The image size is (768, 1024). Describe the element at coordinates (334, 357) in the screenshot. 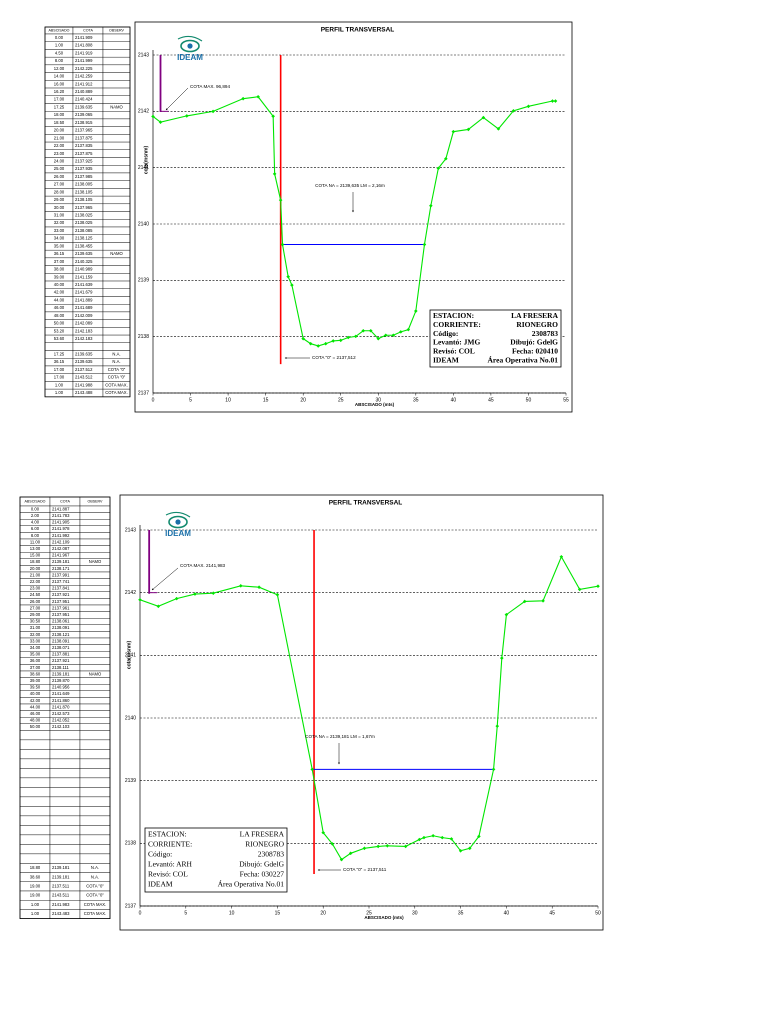

I see `annotation: COTA "0" = 2137,512` at that location.